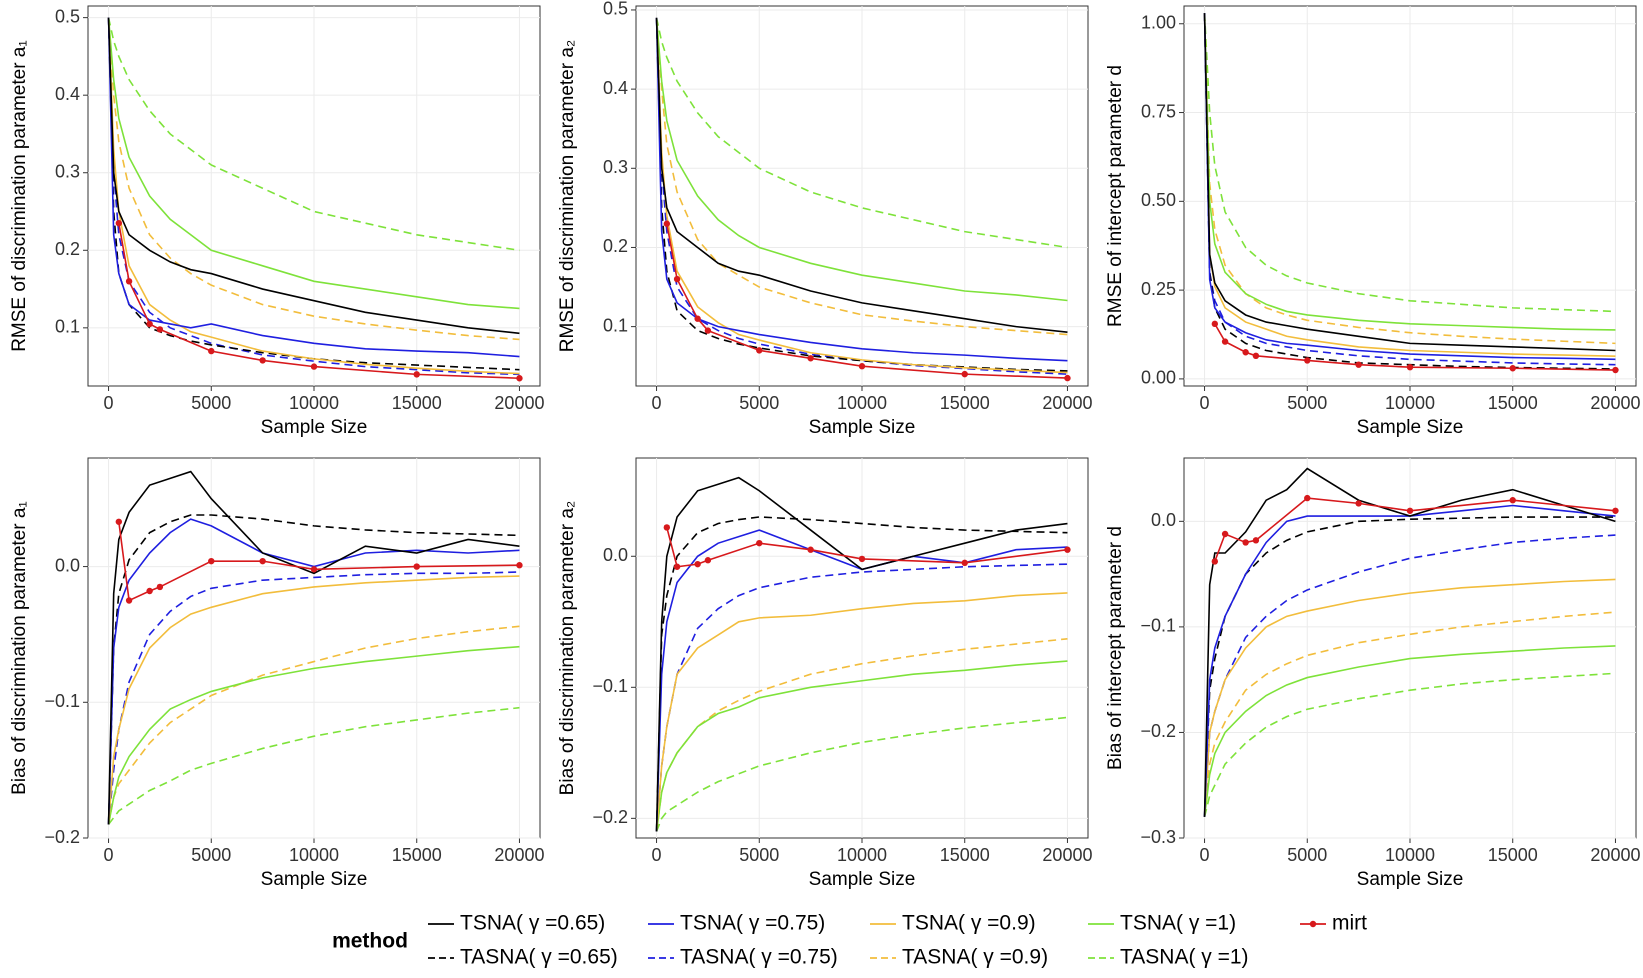 Image resolution: width=1643 pixels, height=978 pixels. What do you see at coordinates (67, 16) in the screenshot?
I see `y-tick-label: 0.5` at bounding box center [67, 16].